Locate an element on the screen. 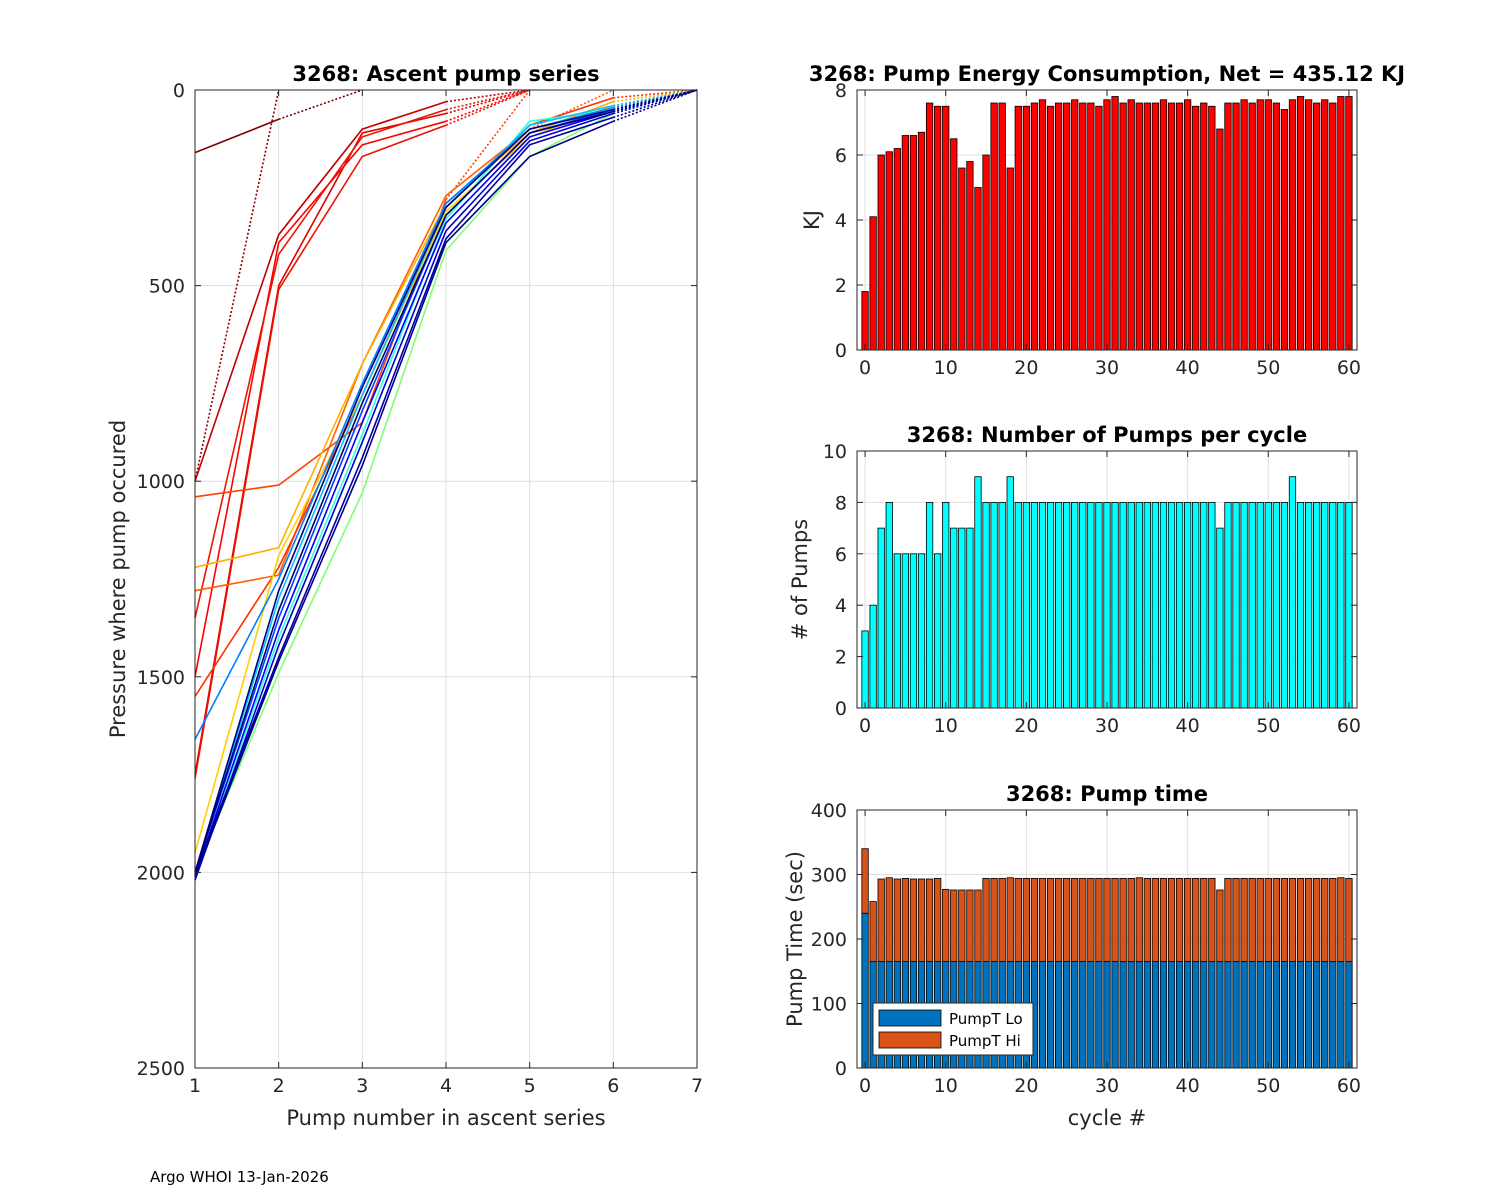  y-tick-label: 400 is located at coordinates (829, 811).